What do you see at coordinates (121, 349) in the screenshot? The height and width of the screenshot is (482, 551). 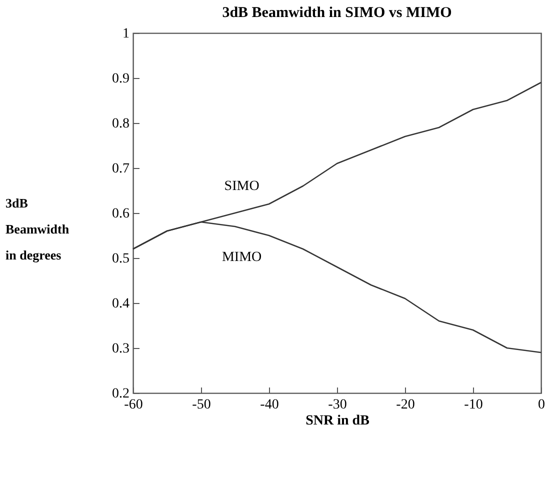 I see `y-tick-label: 0.3` at bounding box center [121, 349].